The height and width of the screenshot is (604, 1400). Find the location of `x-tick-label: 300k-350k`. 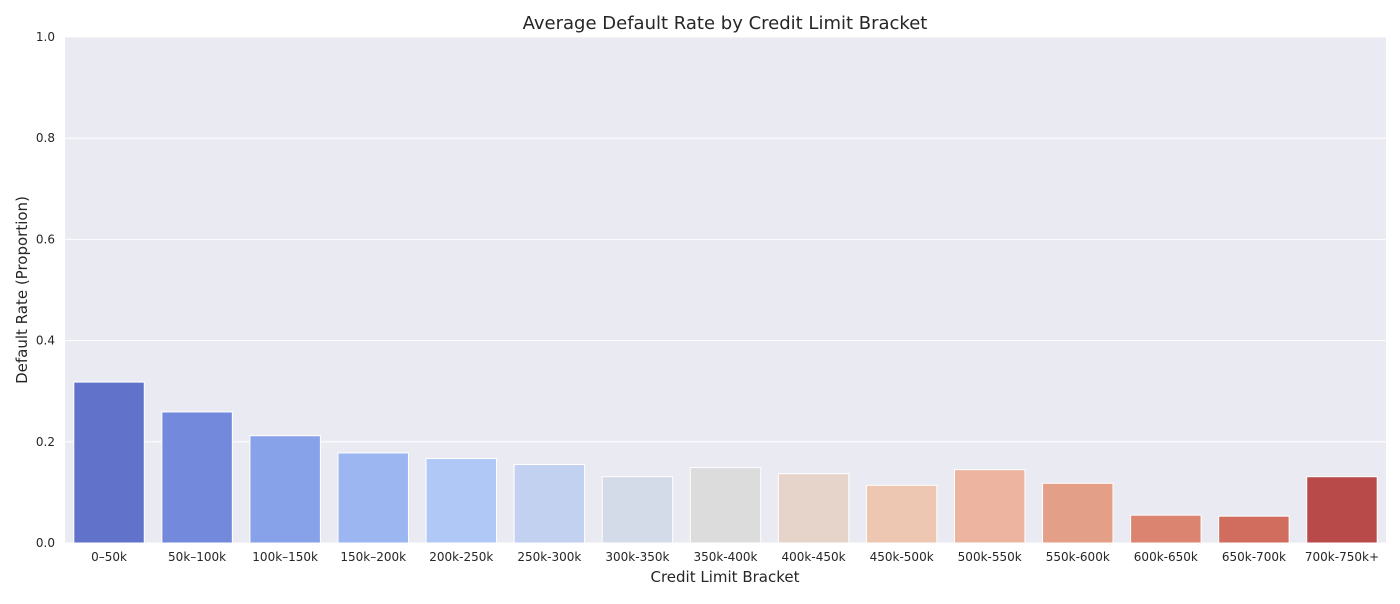

x-tick-label: 300k-350k is located at coordinates (637, 557).